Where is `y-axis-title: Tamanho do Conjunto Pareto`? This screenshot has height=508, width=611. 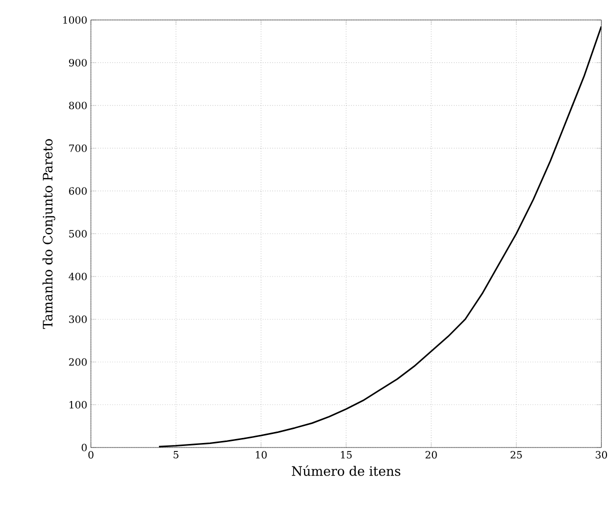
y-axis-title: Tamanho do Conjunto Pareto is located at coordinates (49, 233).